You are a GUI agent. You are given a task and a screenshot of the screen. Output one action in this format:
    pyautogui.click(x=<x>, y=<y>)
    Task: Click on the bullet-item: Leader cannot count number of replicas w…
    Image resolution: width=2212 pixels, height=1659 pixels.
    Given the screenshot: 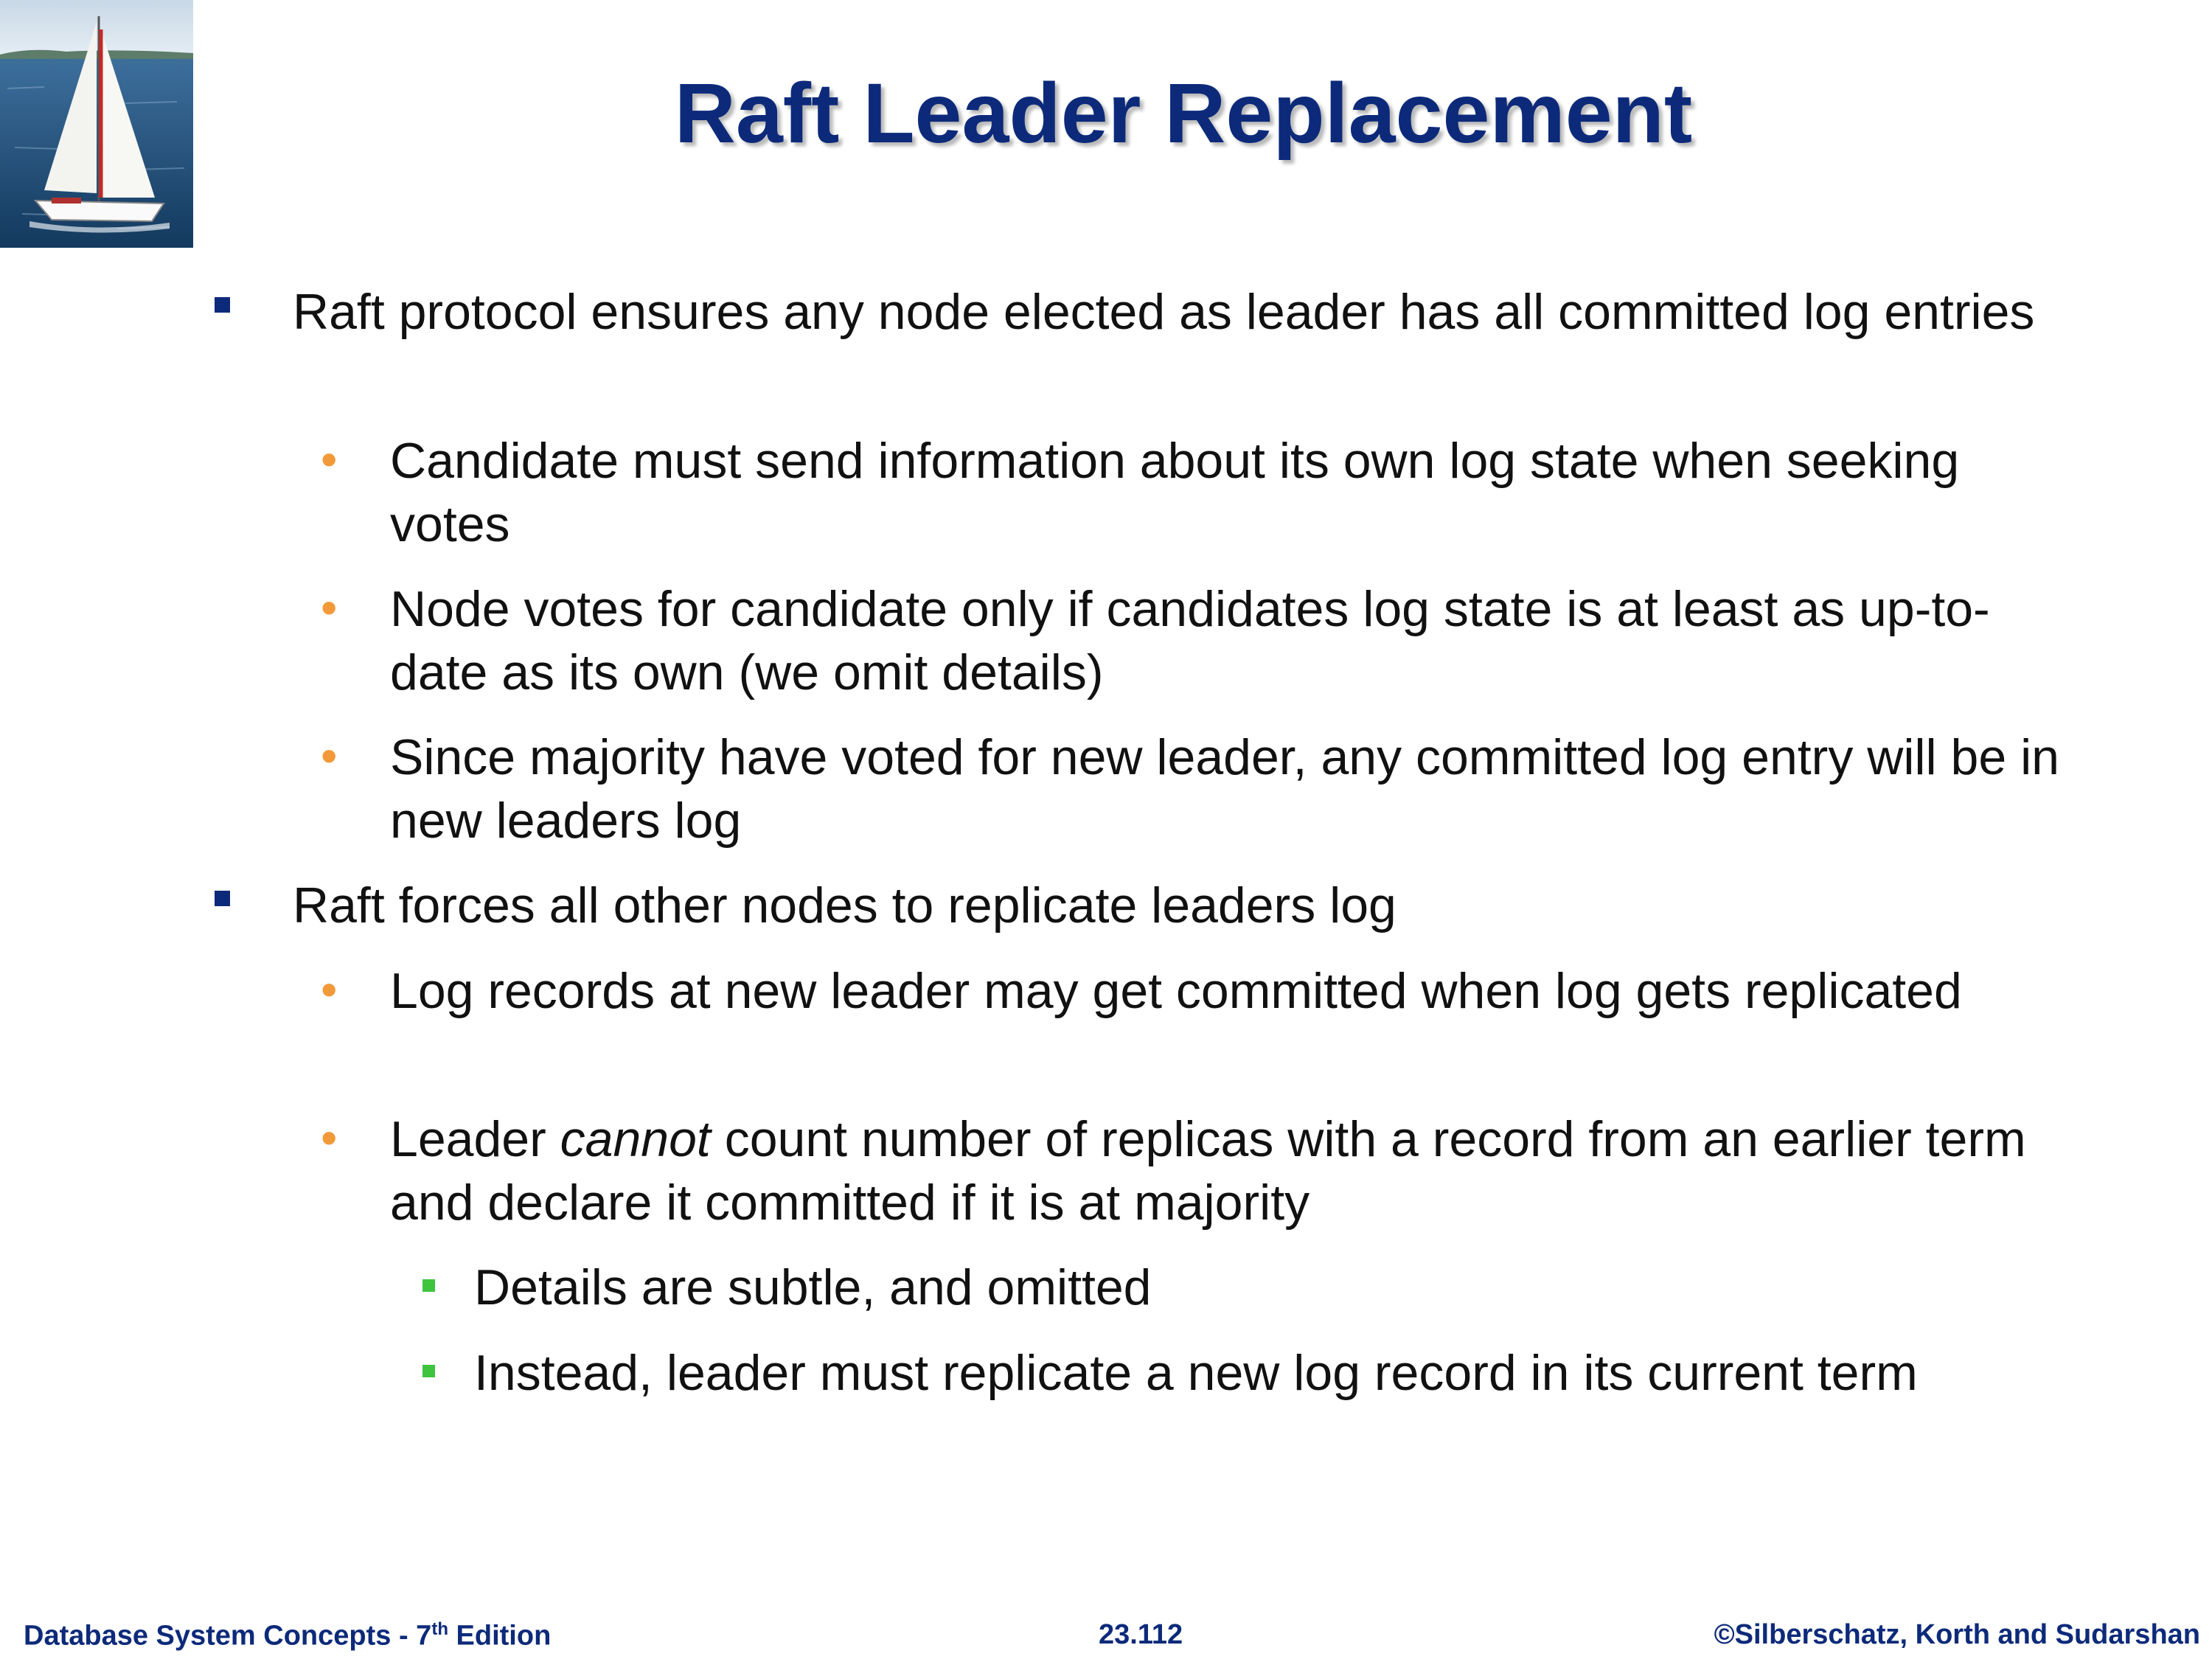 What is the action you would take?
    pyautogui.click(x=1227, y=1170)
    